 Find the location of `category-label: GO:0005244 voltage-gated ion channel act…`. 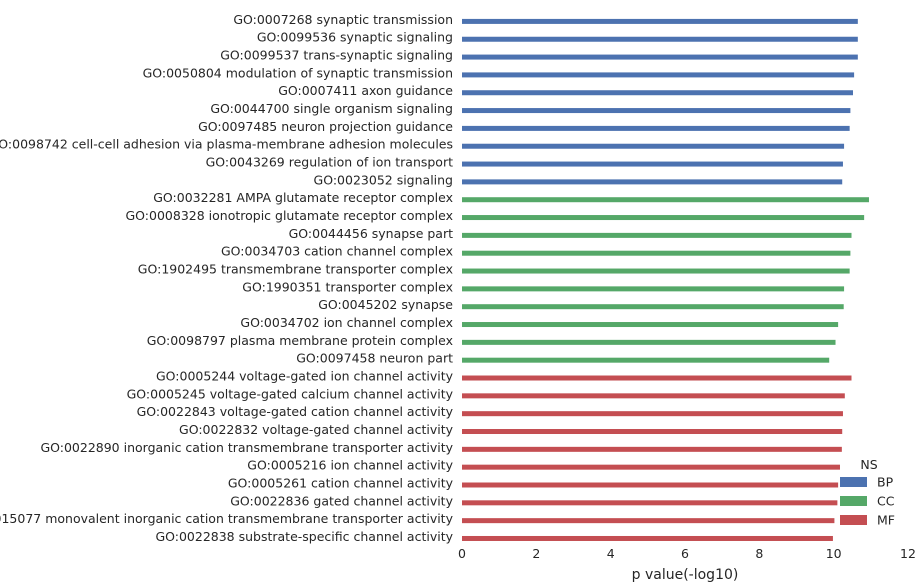

category-label: GO:0005244 voltage-gated ion channel act… is located at coordinates (305, 376).